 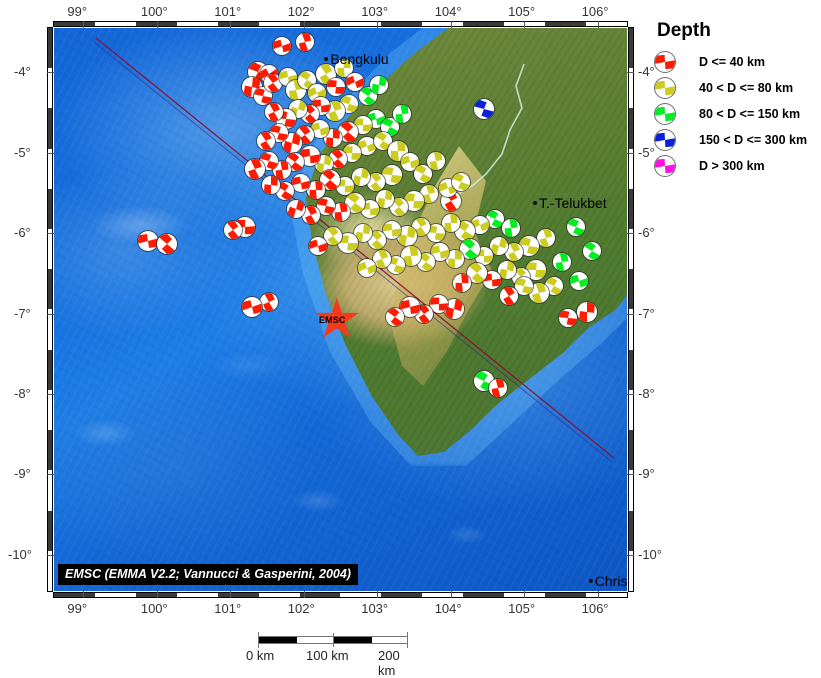 I want to click on map-frame-left, so click(x=50, y=309).